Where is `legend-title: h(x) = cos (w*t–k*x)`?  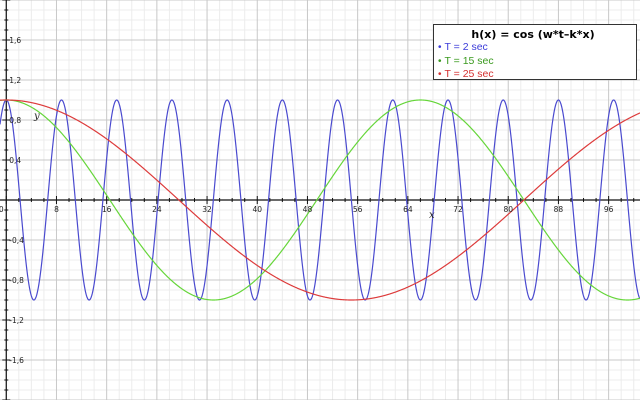 legend-title: h(x) = cos (w*t–k*x) is located at coordinates (533, 34).